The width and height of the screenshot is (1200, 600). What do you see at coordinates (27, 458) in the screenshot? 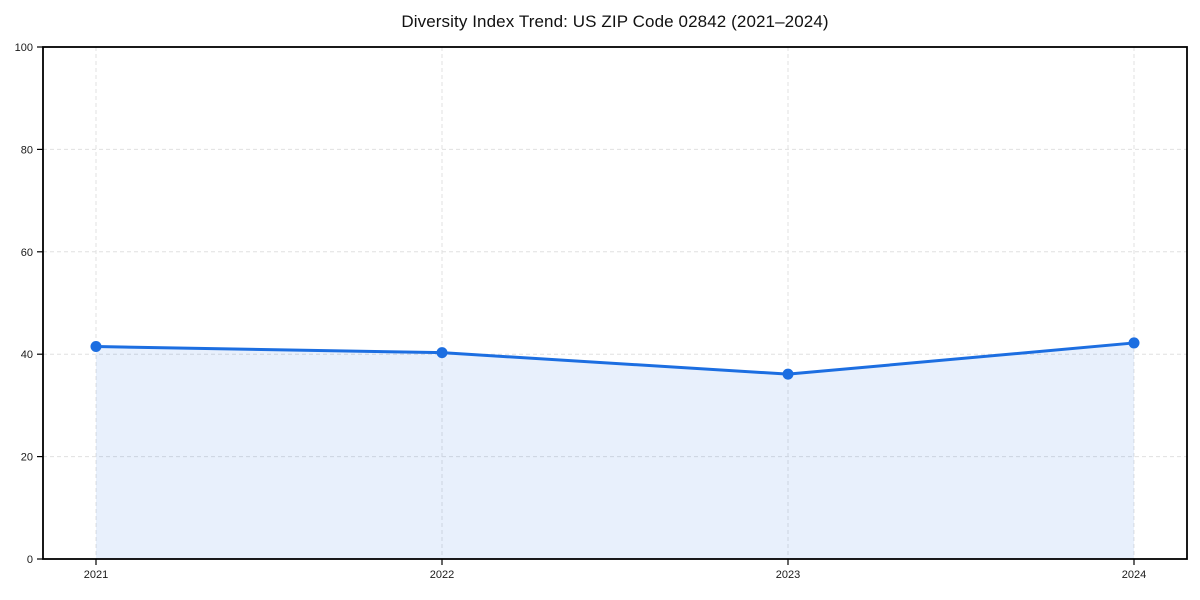
I see `y-tick-label: 20` at bounding box center [27, 458].